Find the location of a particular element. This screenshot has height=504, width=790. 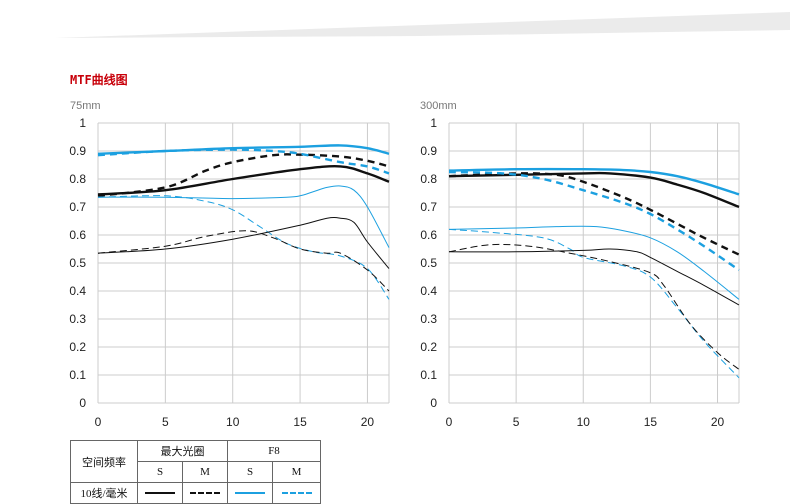

banner-wedge is located at coordinates (422, 25).